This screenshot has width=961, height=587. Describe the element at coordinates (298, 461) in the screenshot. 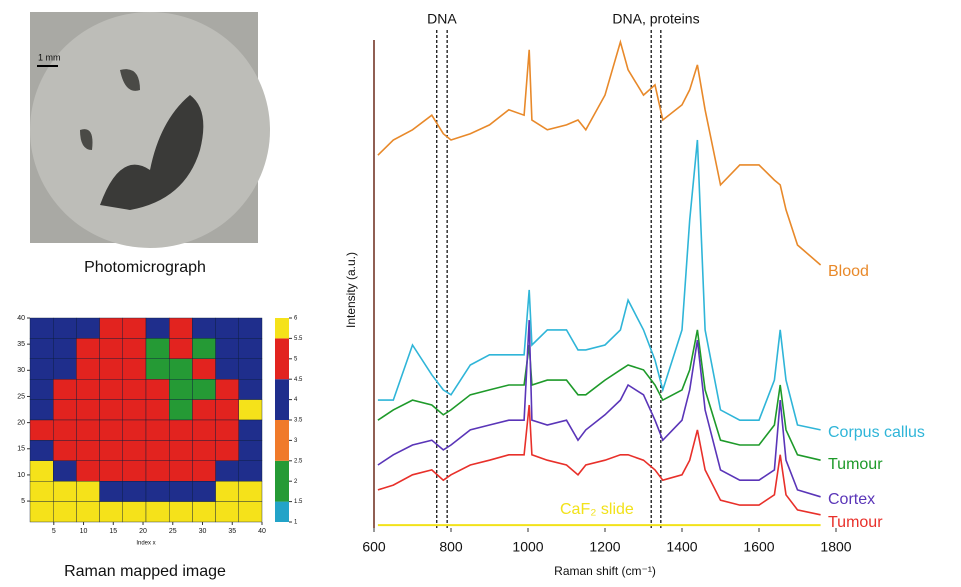

I see `colorbar-tick-label: 2.5` at that location.